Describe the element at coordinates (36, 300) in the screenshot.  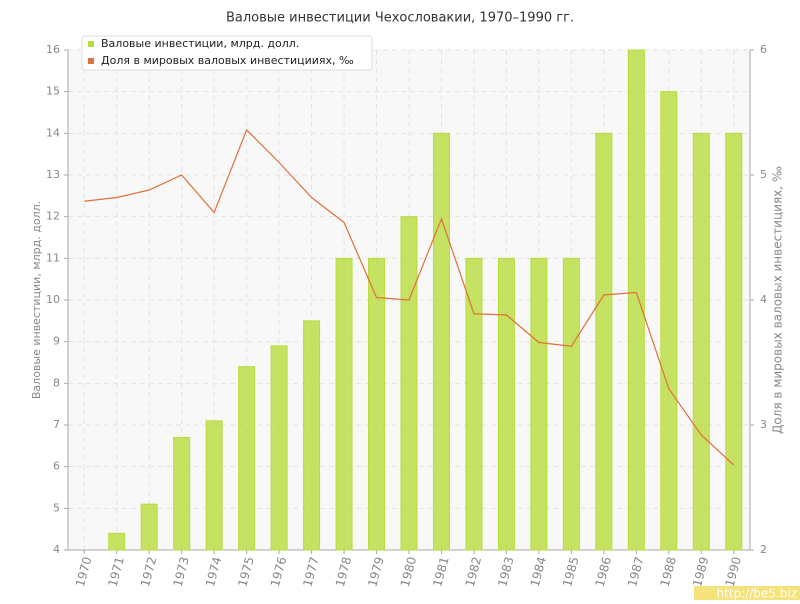
I see `y-axis-label: Валовые инвестиции, млрд. долл.` at that location.